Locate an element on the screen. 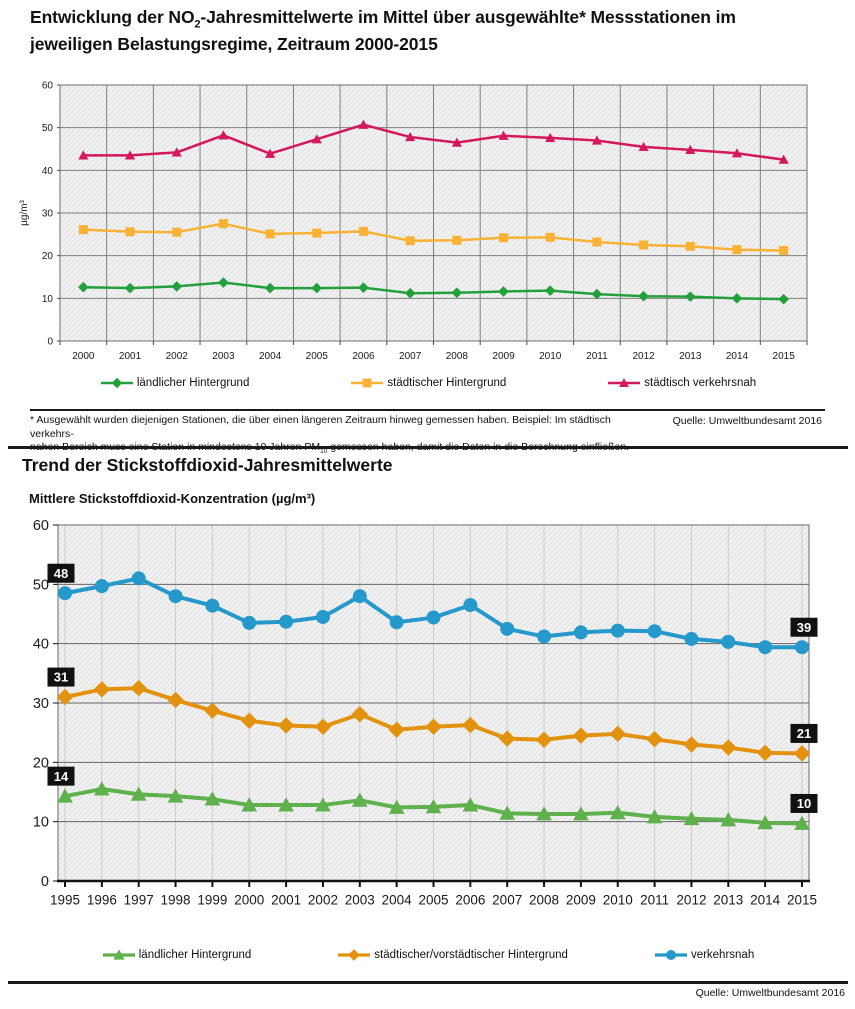 The width and height of the screenshot is (855, 1009). value-label-48: 48 is located at coordinates (61, 573).